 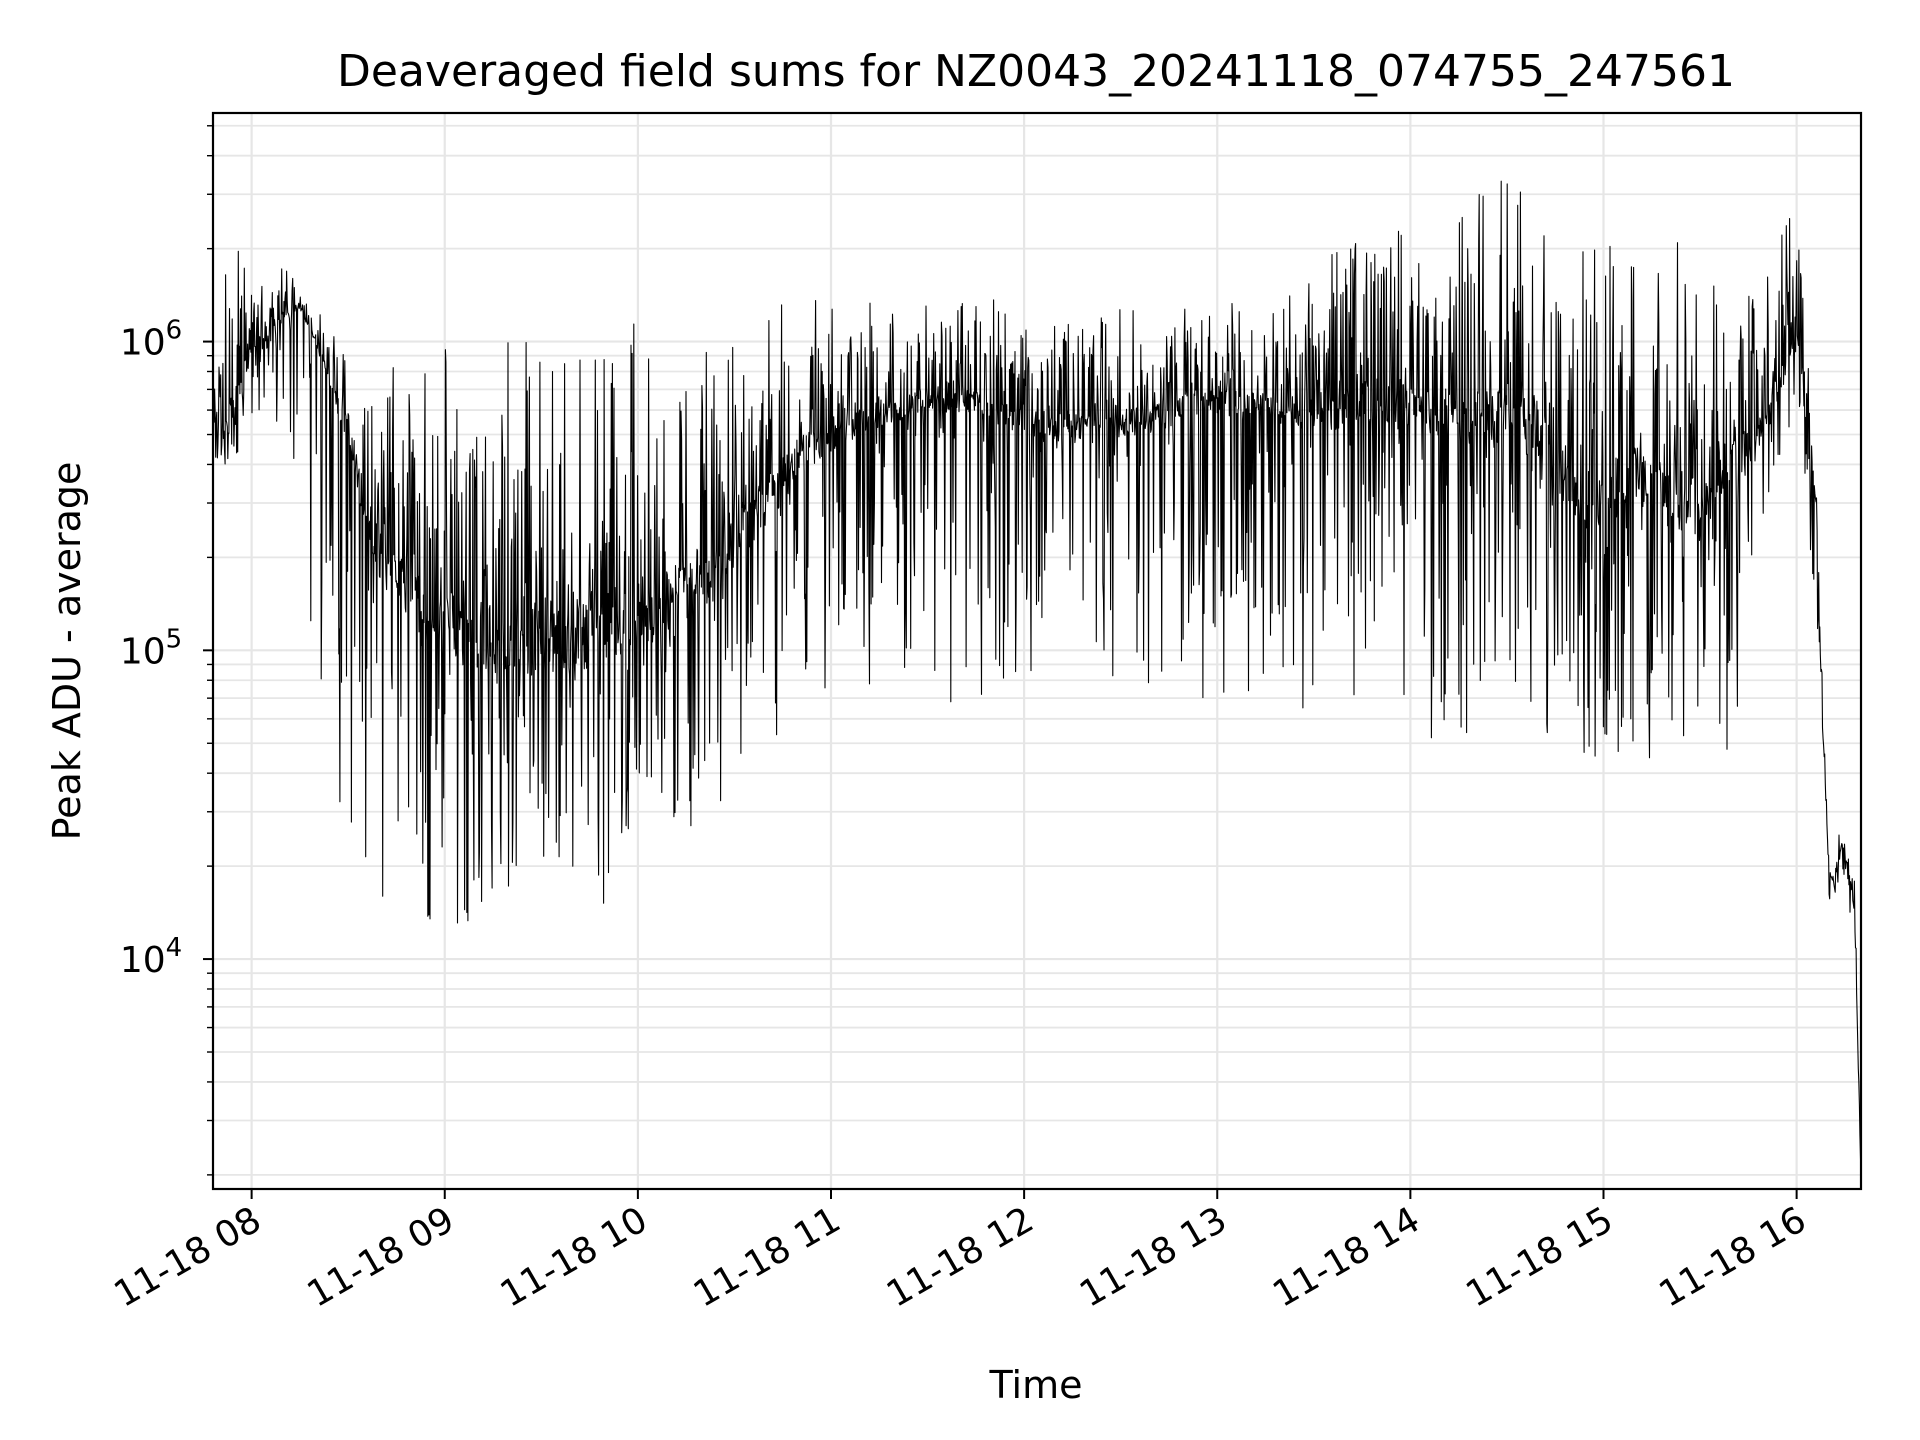 I want to click on y-tick-label-exponent: 6, so click(x=174, y=331).